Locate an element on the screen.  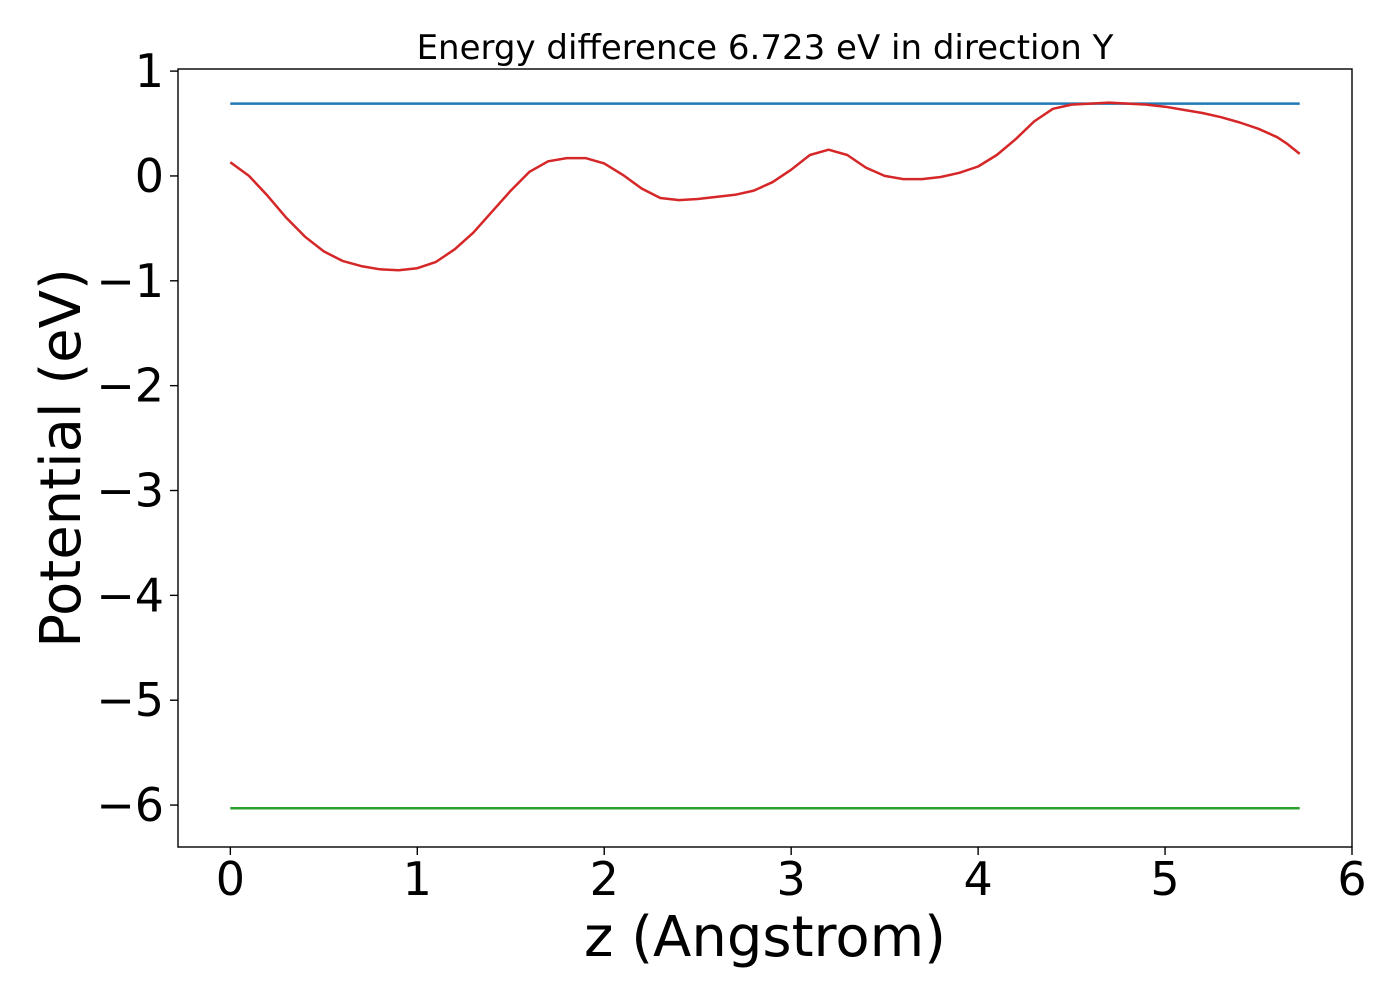
x-axis-label: z (Angstrom) is located at coordinates (765, 937).